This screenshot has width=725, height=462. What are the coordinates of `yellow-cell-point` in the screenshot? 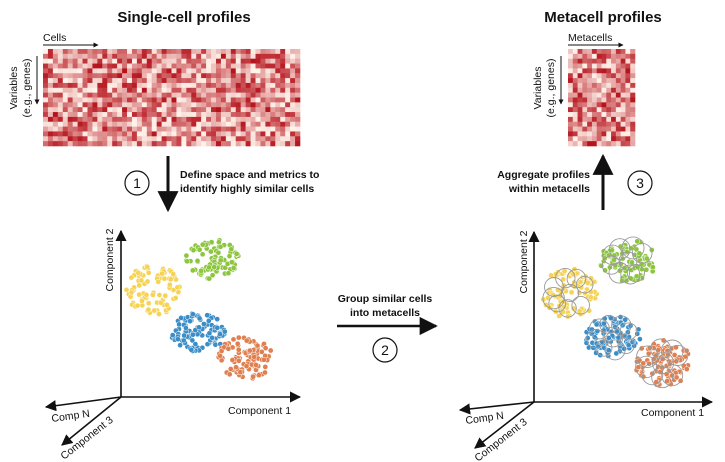 It's located at (564, 271).